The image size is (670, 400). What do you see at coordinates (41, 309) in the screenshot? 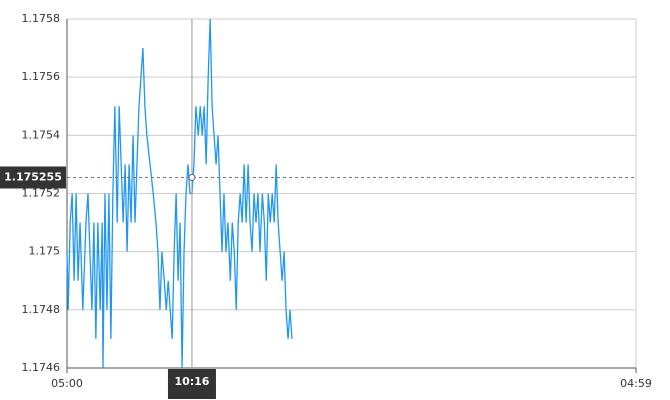
I see `y-tick-label: 1.1748` at bounding box center [41, 309].